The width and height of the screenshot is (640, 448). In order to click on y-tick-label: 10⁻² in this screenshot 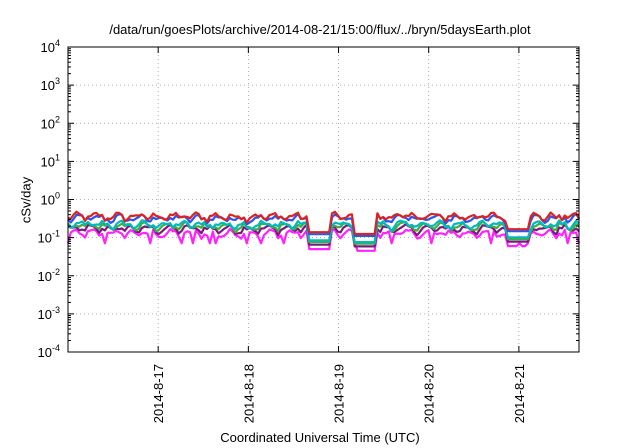, I will do `click(49, 275)`.